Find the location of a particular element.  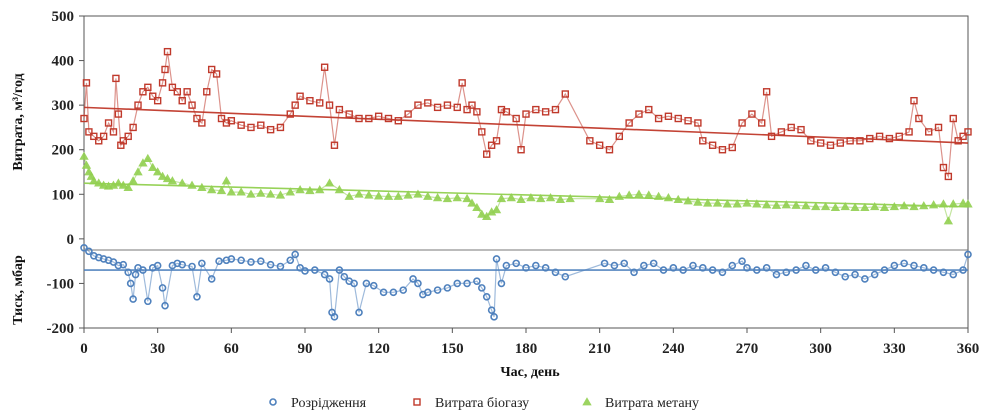

x-tick-label: 210 is located at coordinates (599, 349).